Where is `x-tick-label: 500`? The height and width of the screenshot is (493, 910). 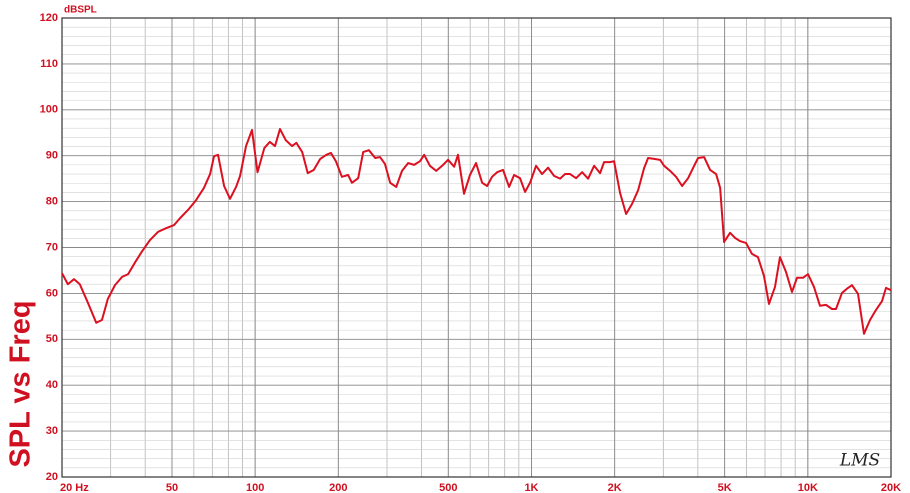 x-tick-label: 500 is located at coordinates (448, 487).